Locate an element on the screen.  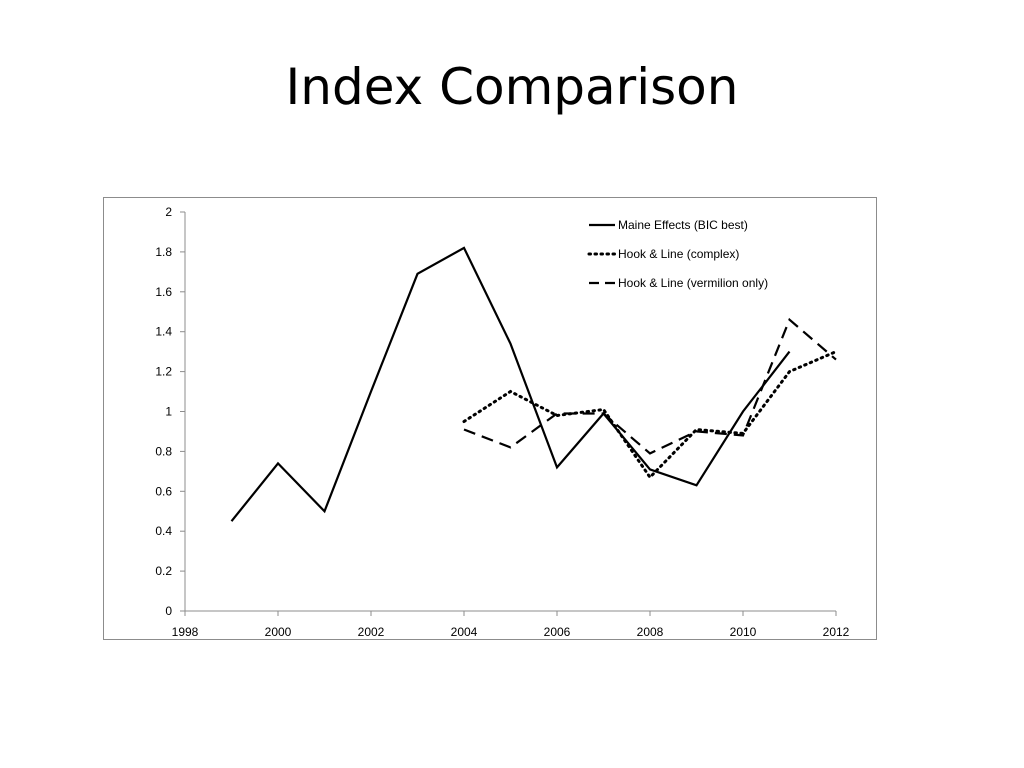
legend-label-1: Maine Effects (BIC best) is located at coordinates (683, 225).